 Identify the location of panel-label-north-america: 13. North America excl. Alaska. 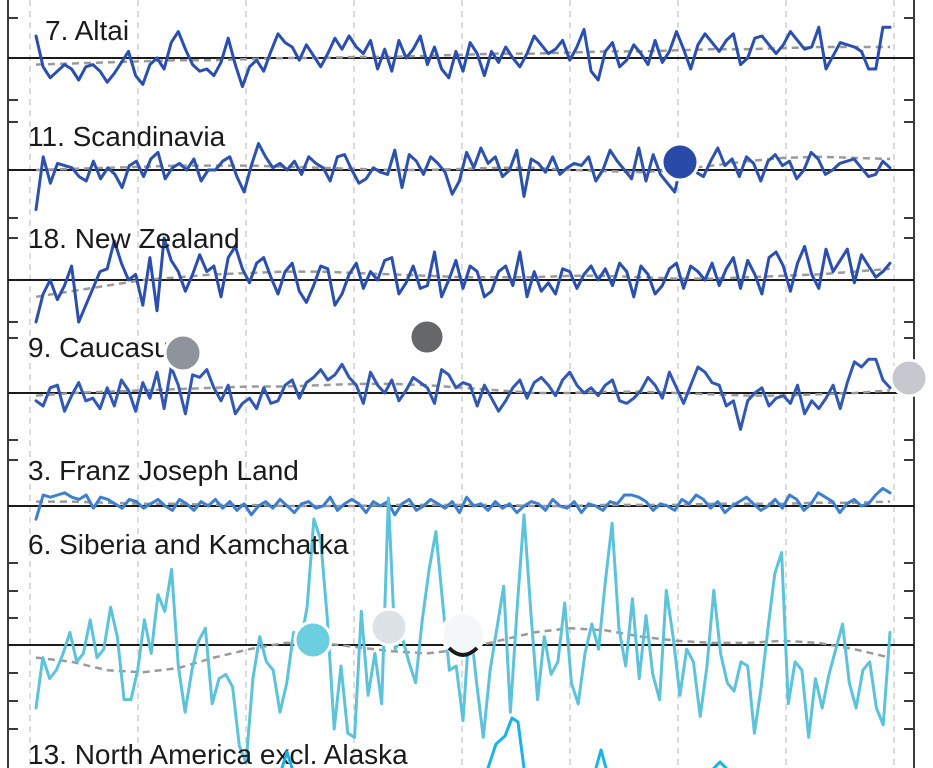
(218, 753).